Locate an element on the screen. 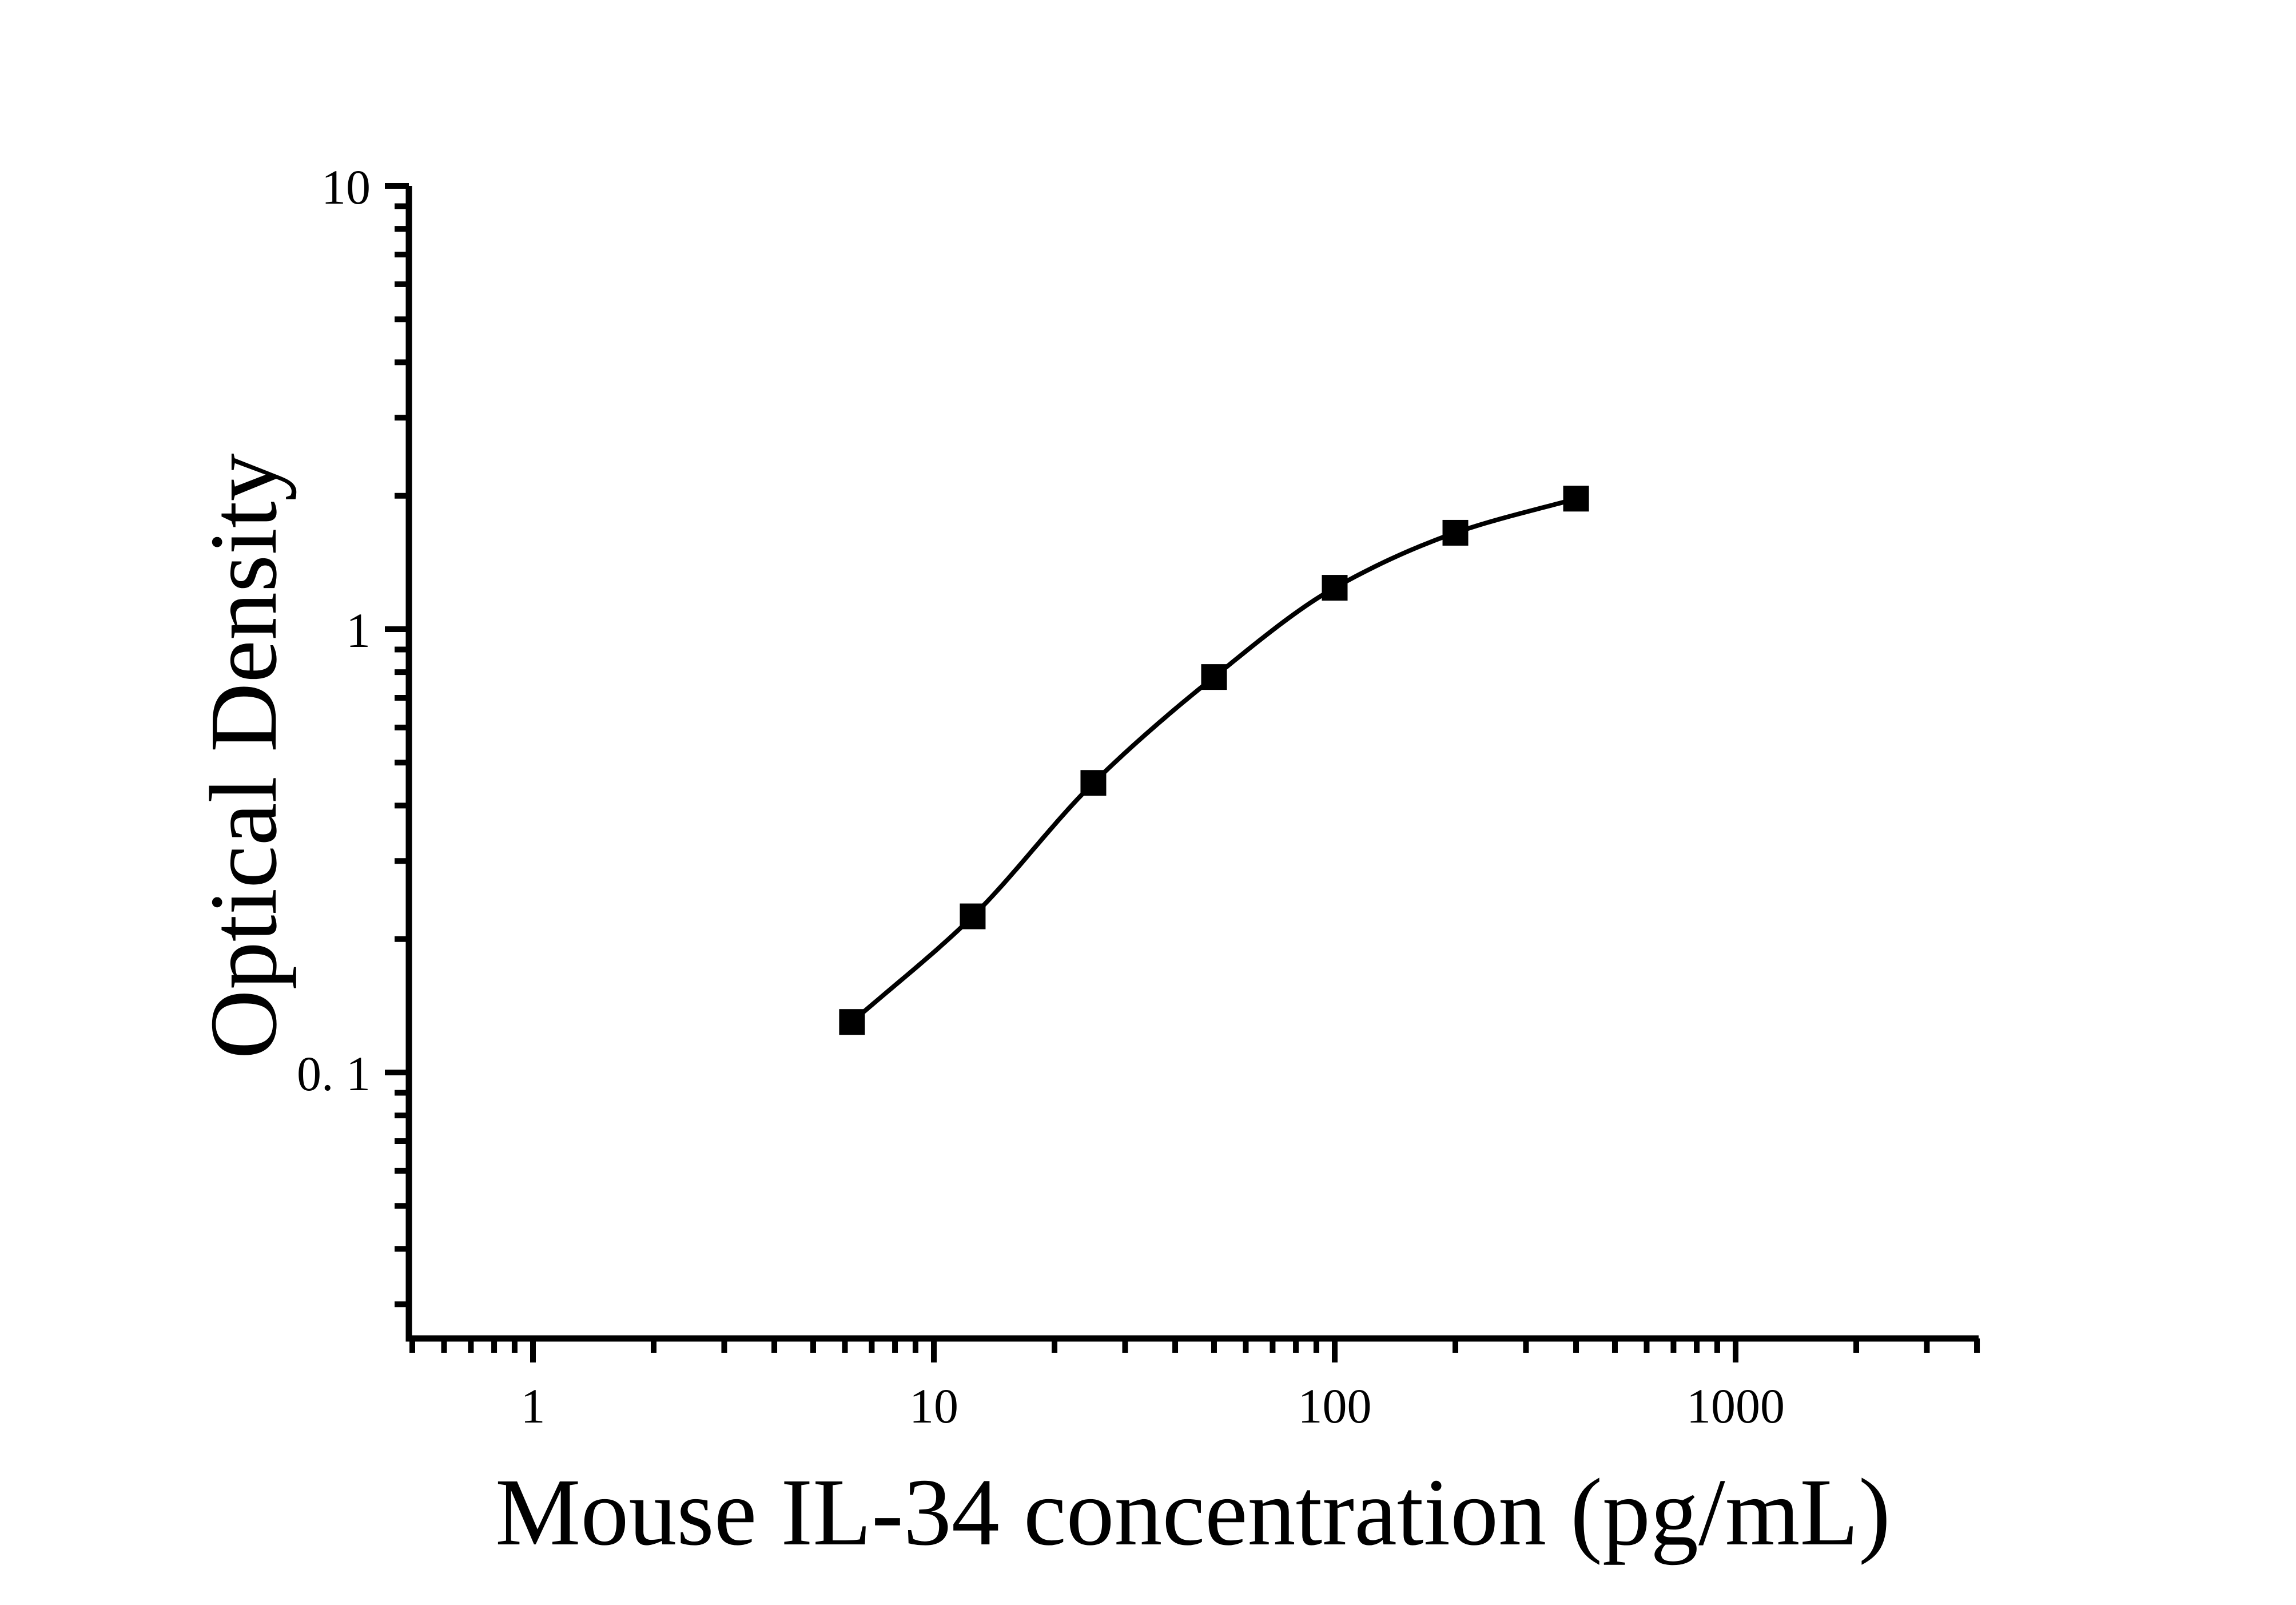  x-axis-title: Mouse IL-34 concentration (pg/mL) is located at coordinates (1193, 1512).